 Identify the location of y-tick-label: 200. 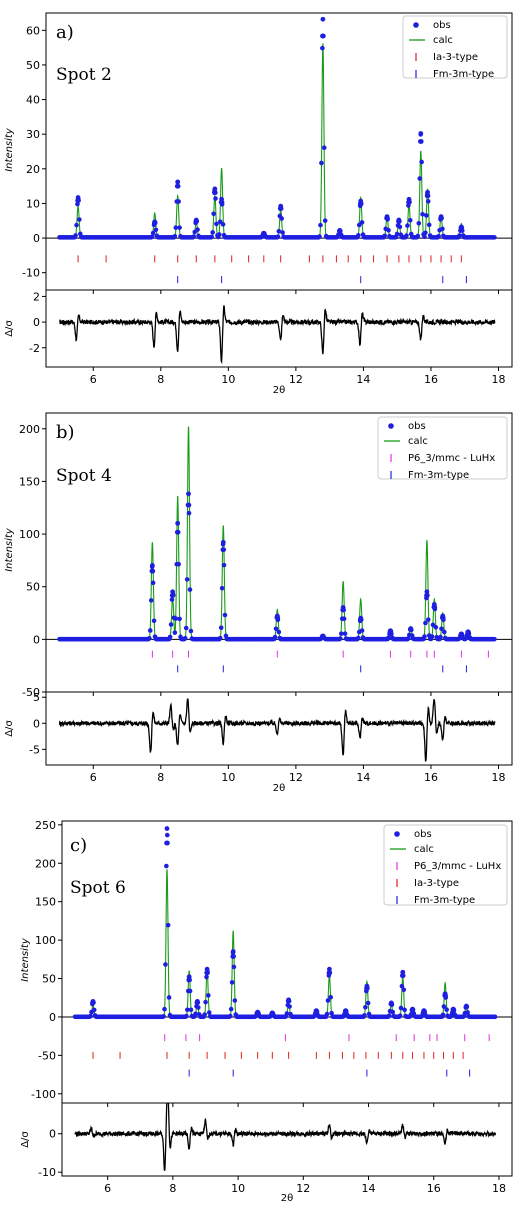
(45, 863).